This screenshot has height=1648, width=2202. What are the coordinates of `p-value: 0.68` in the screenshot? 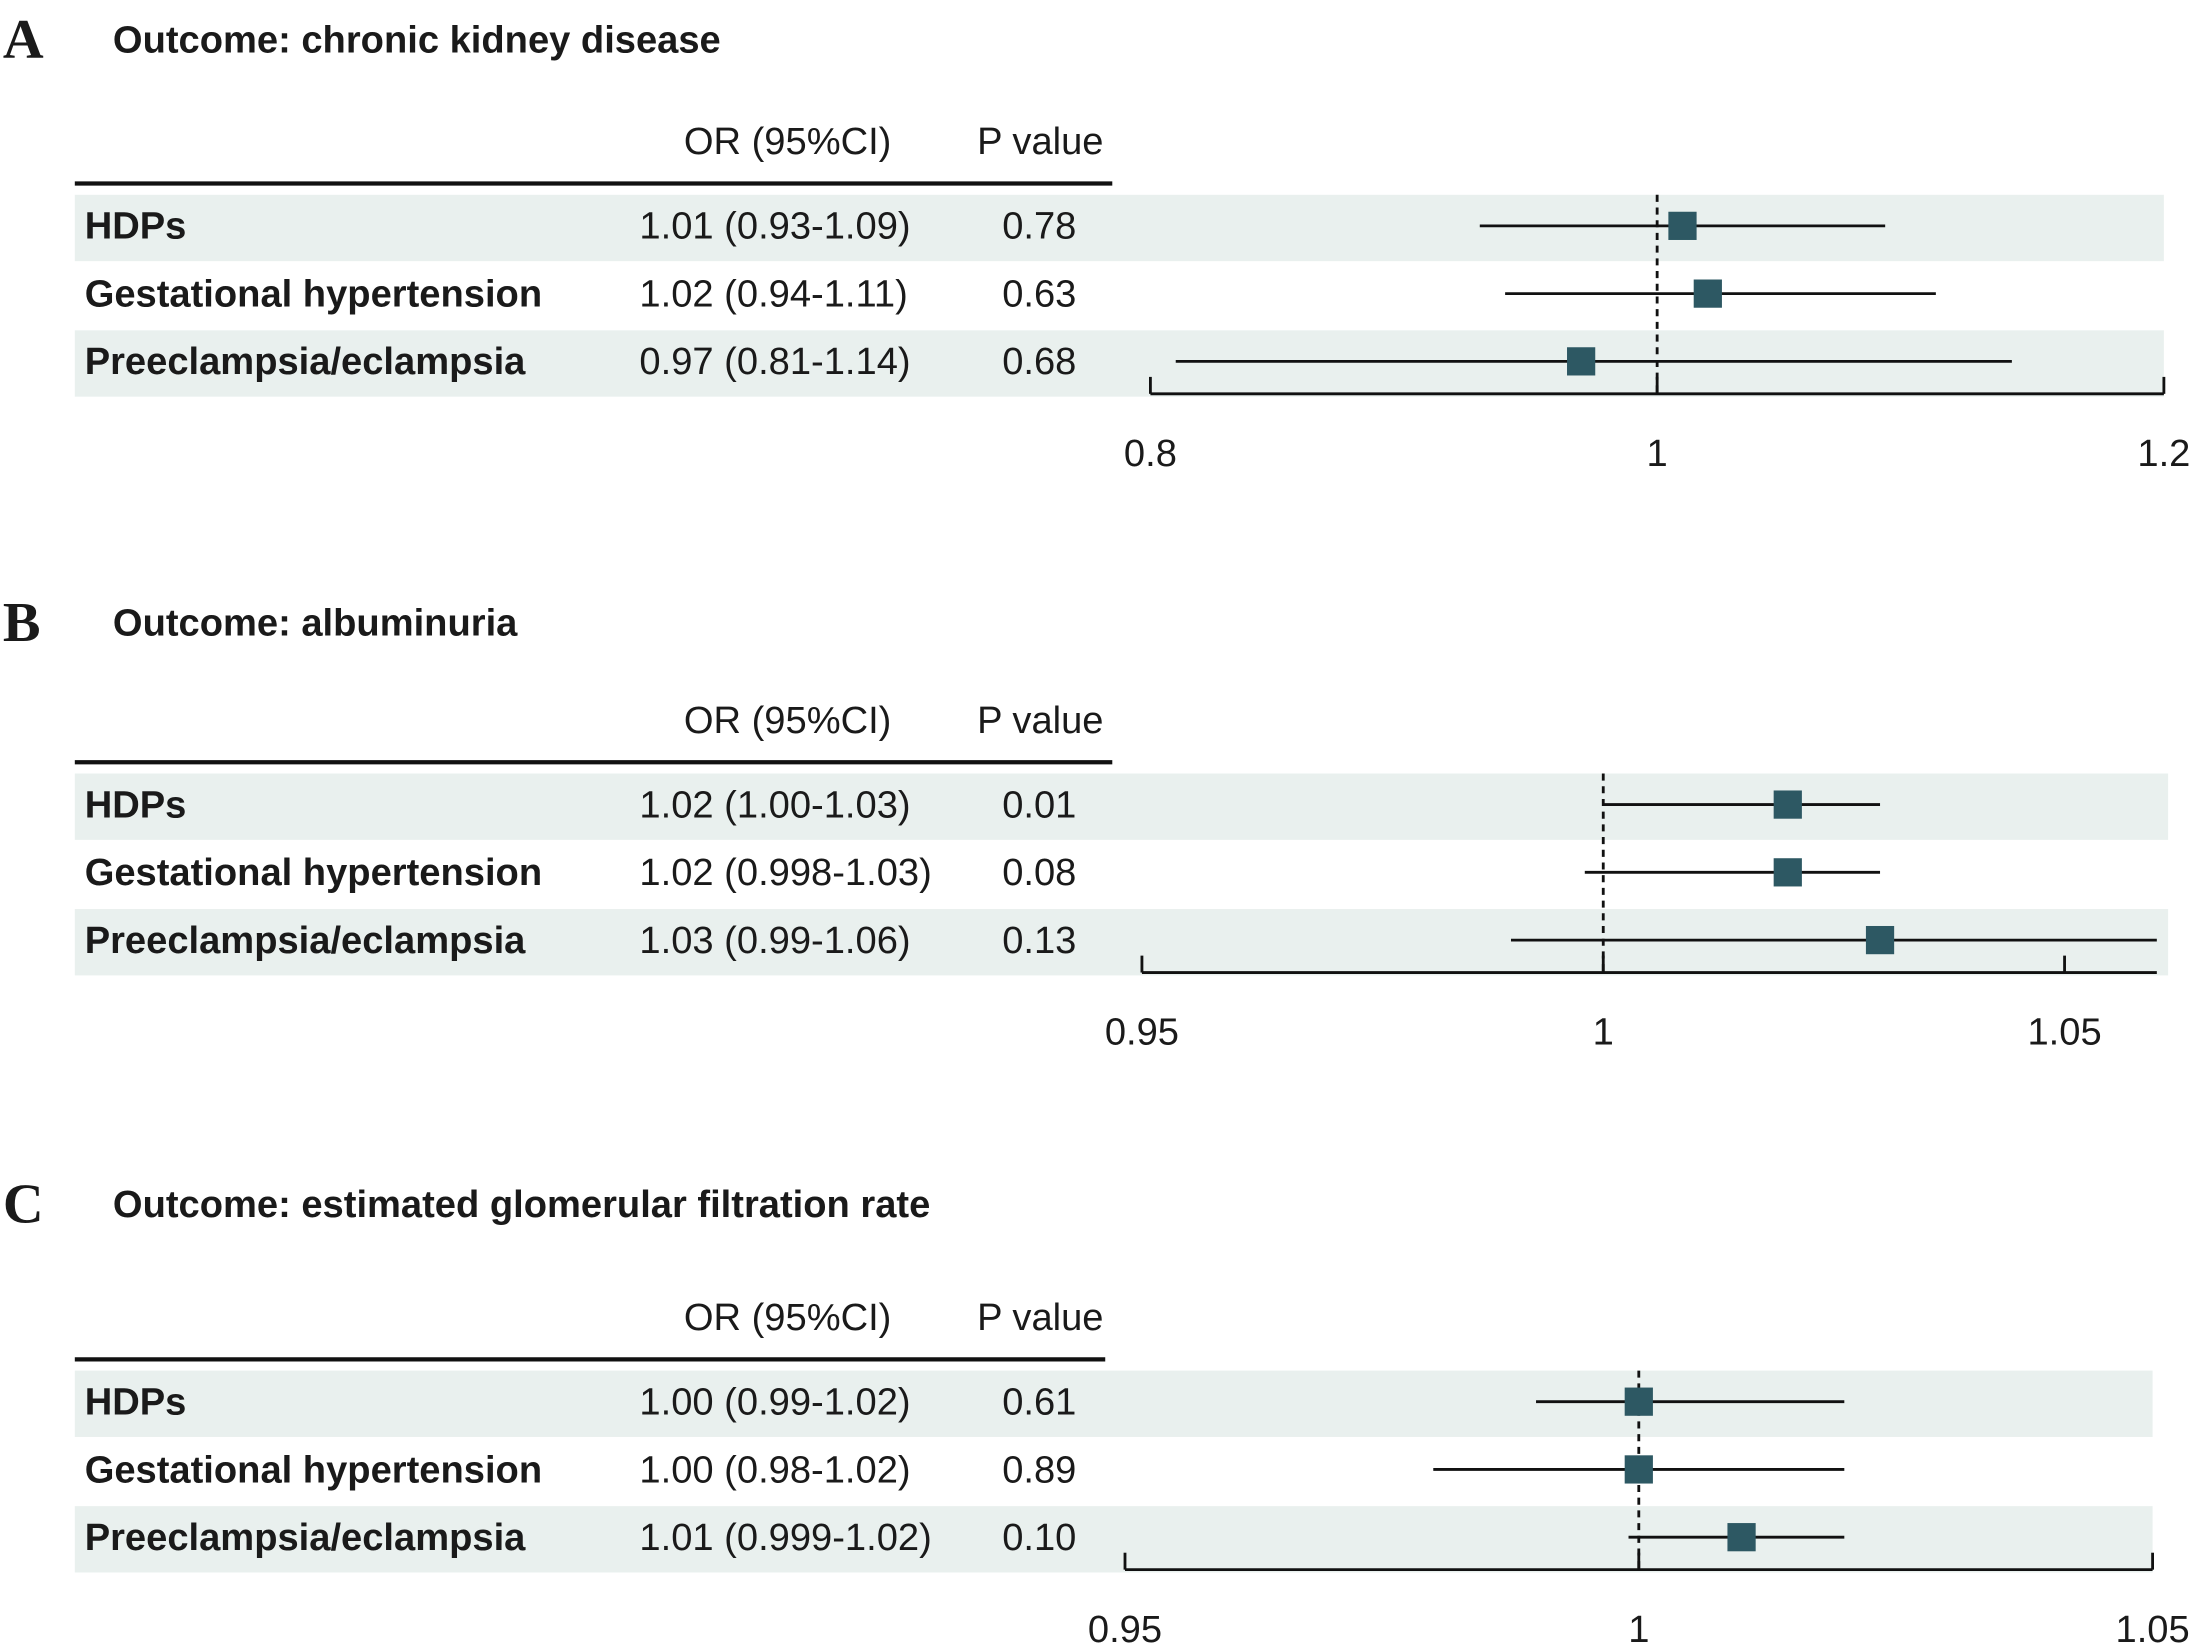 It's located at (1039, 362).